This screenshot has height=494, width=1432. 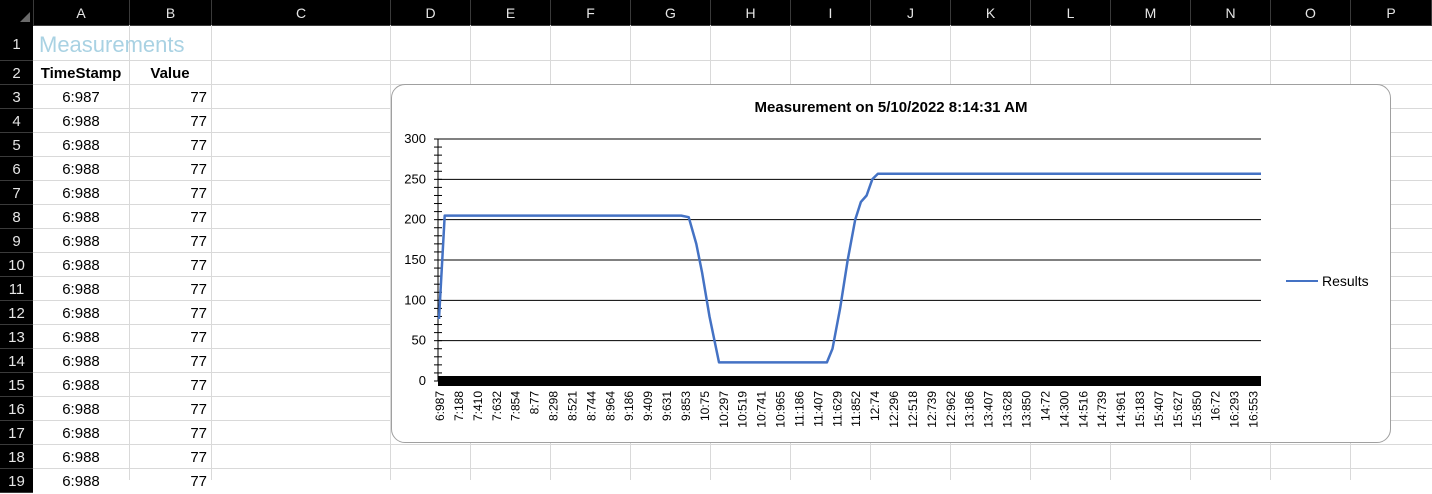 I want to click on x-tick-label: 10:965, so click(x=781, y=409).